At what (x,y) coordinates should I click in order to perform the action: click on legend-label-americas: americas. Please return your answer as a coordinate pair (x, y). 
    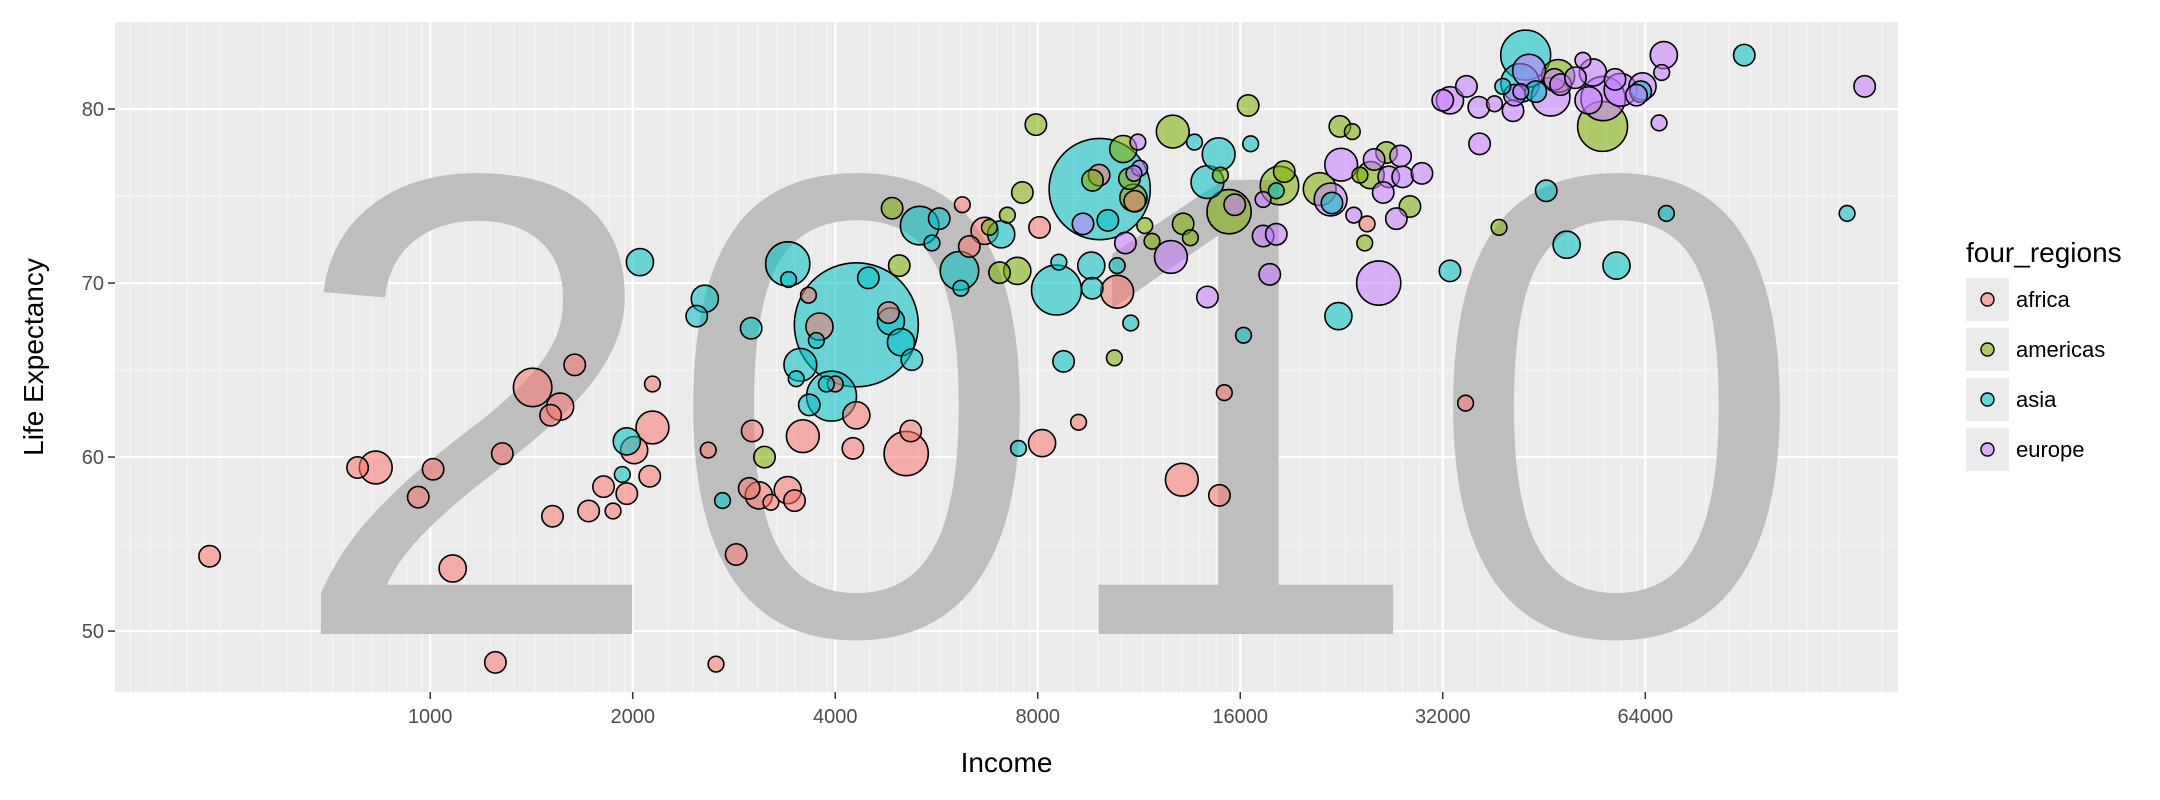
    Looking at the image, I should click on (2060, 349).